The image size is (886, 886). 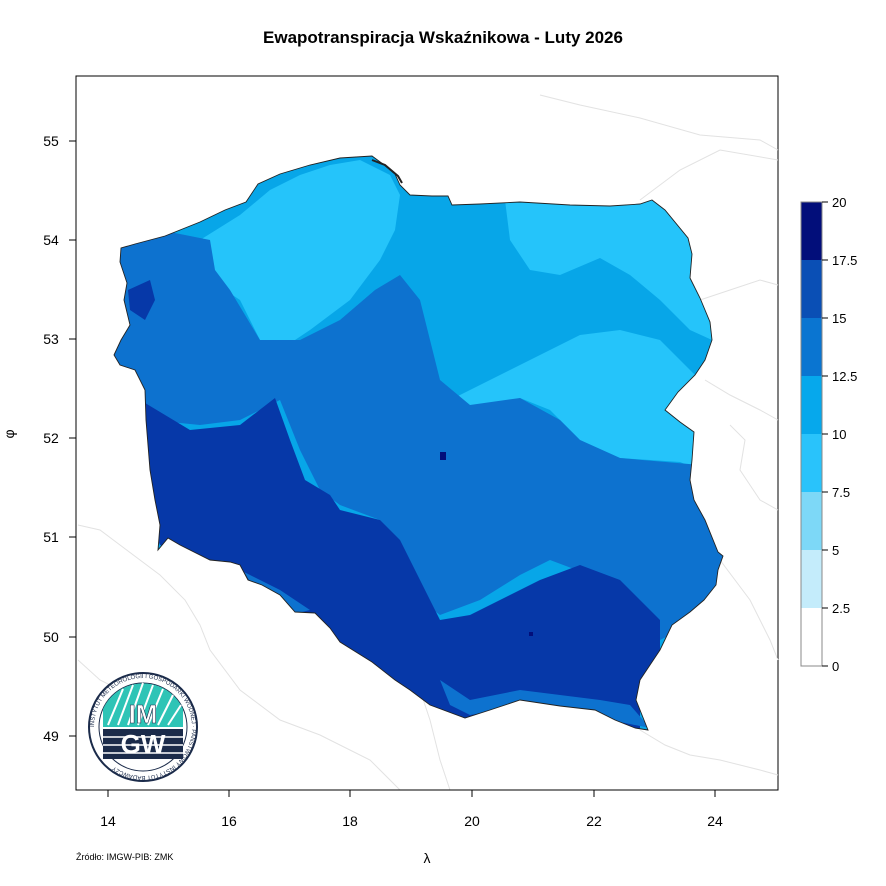 I want to click on y-axis-label: φ, so click(x=9, y=433).